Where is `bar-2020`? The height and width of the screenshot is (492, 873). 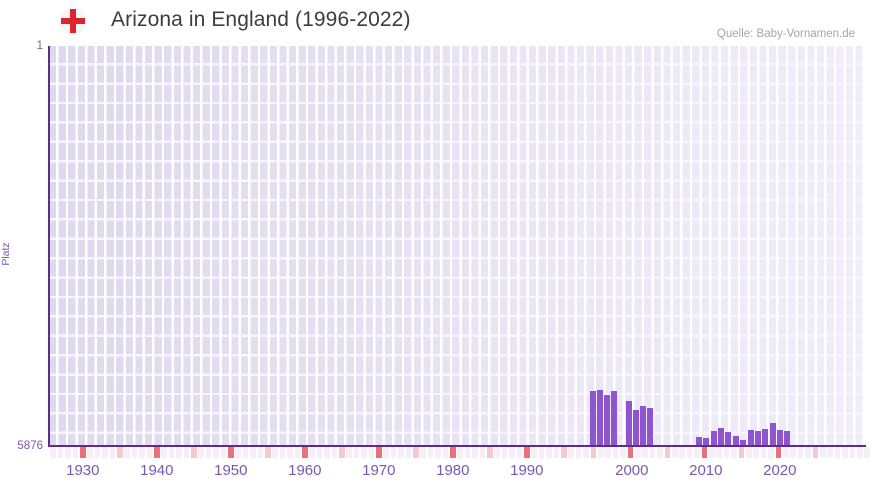 bar-2020 is located at coordinates (780, 438).